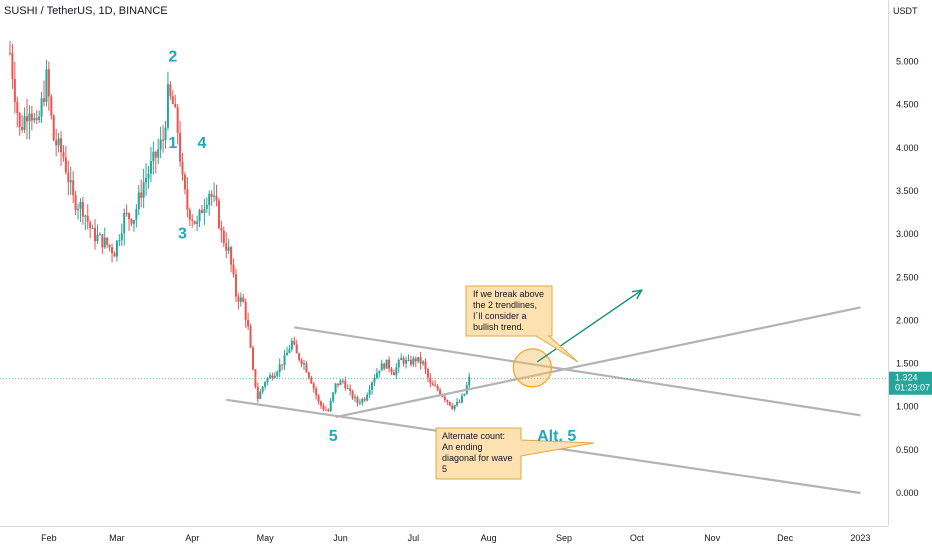  Describe the element at coordinates (556, 436) in the screenshot. I see `wave-label: Alt. 5` at that location.